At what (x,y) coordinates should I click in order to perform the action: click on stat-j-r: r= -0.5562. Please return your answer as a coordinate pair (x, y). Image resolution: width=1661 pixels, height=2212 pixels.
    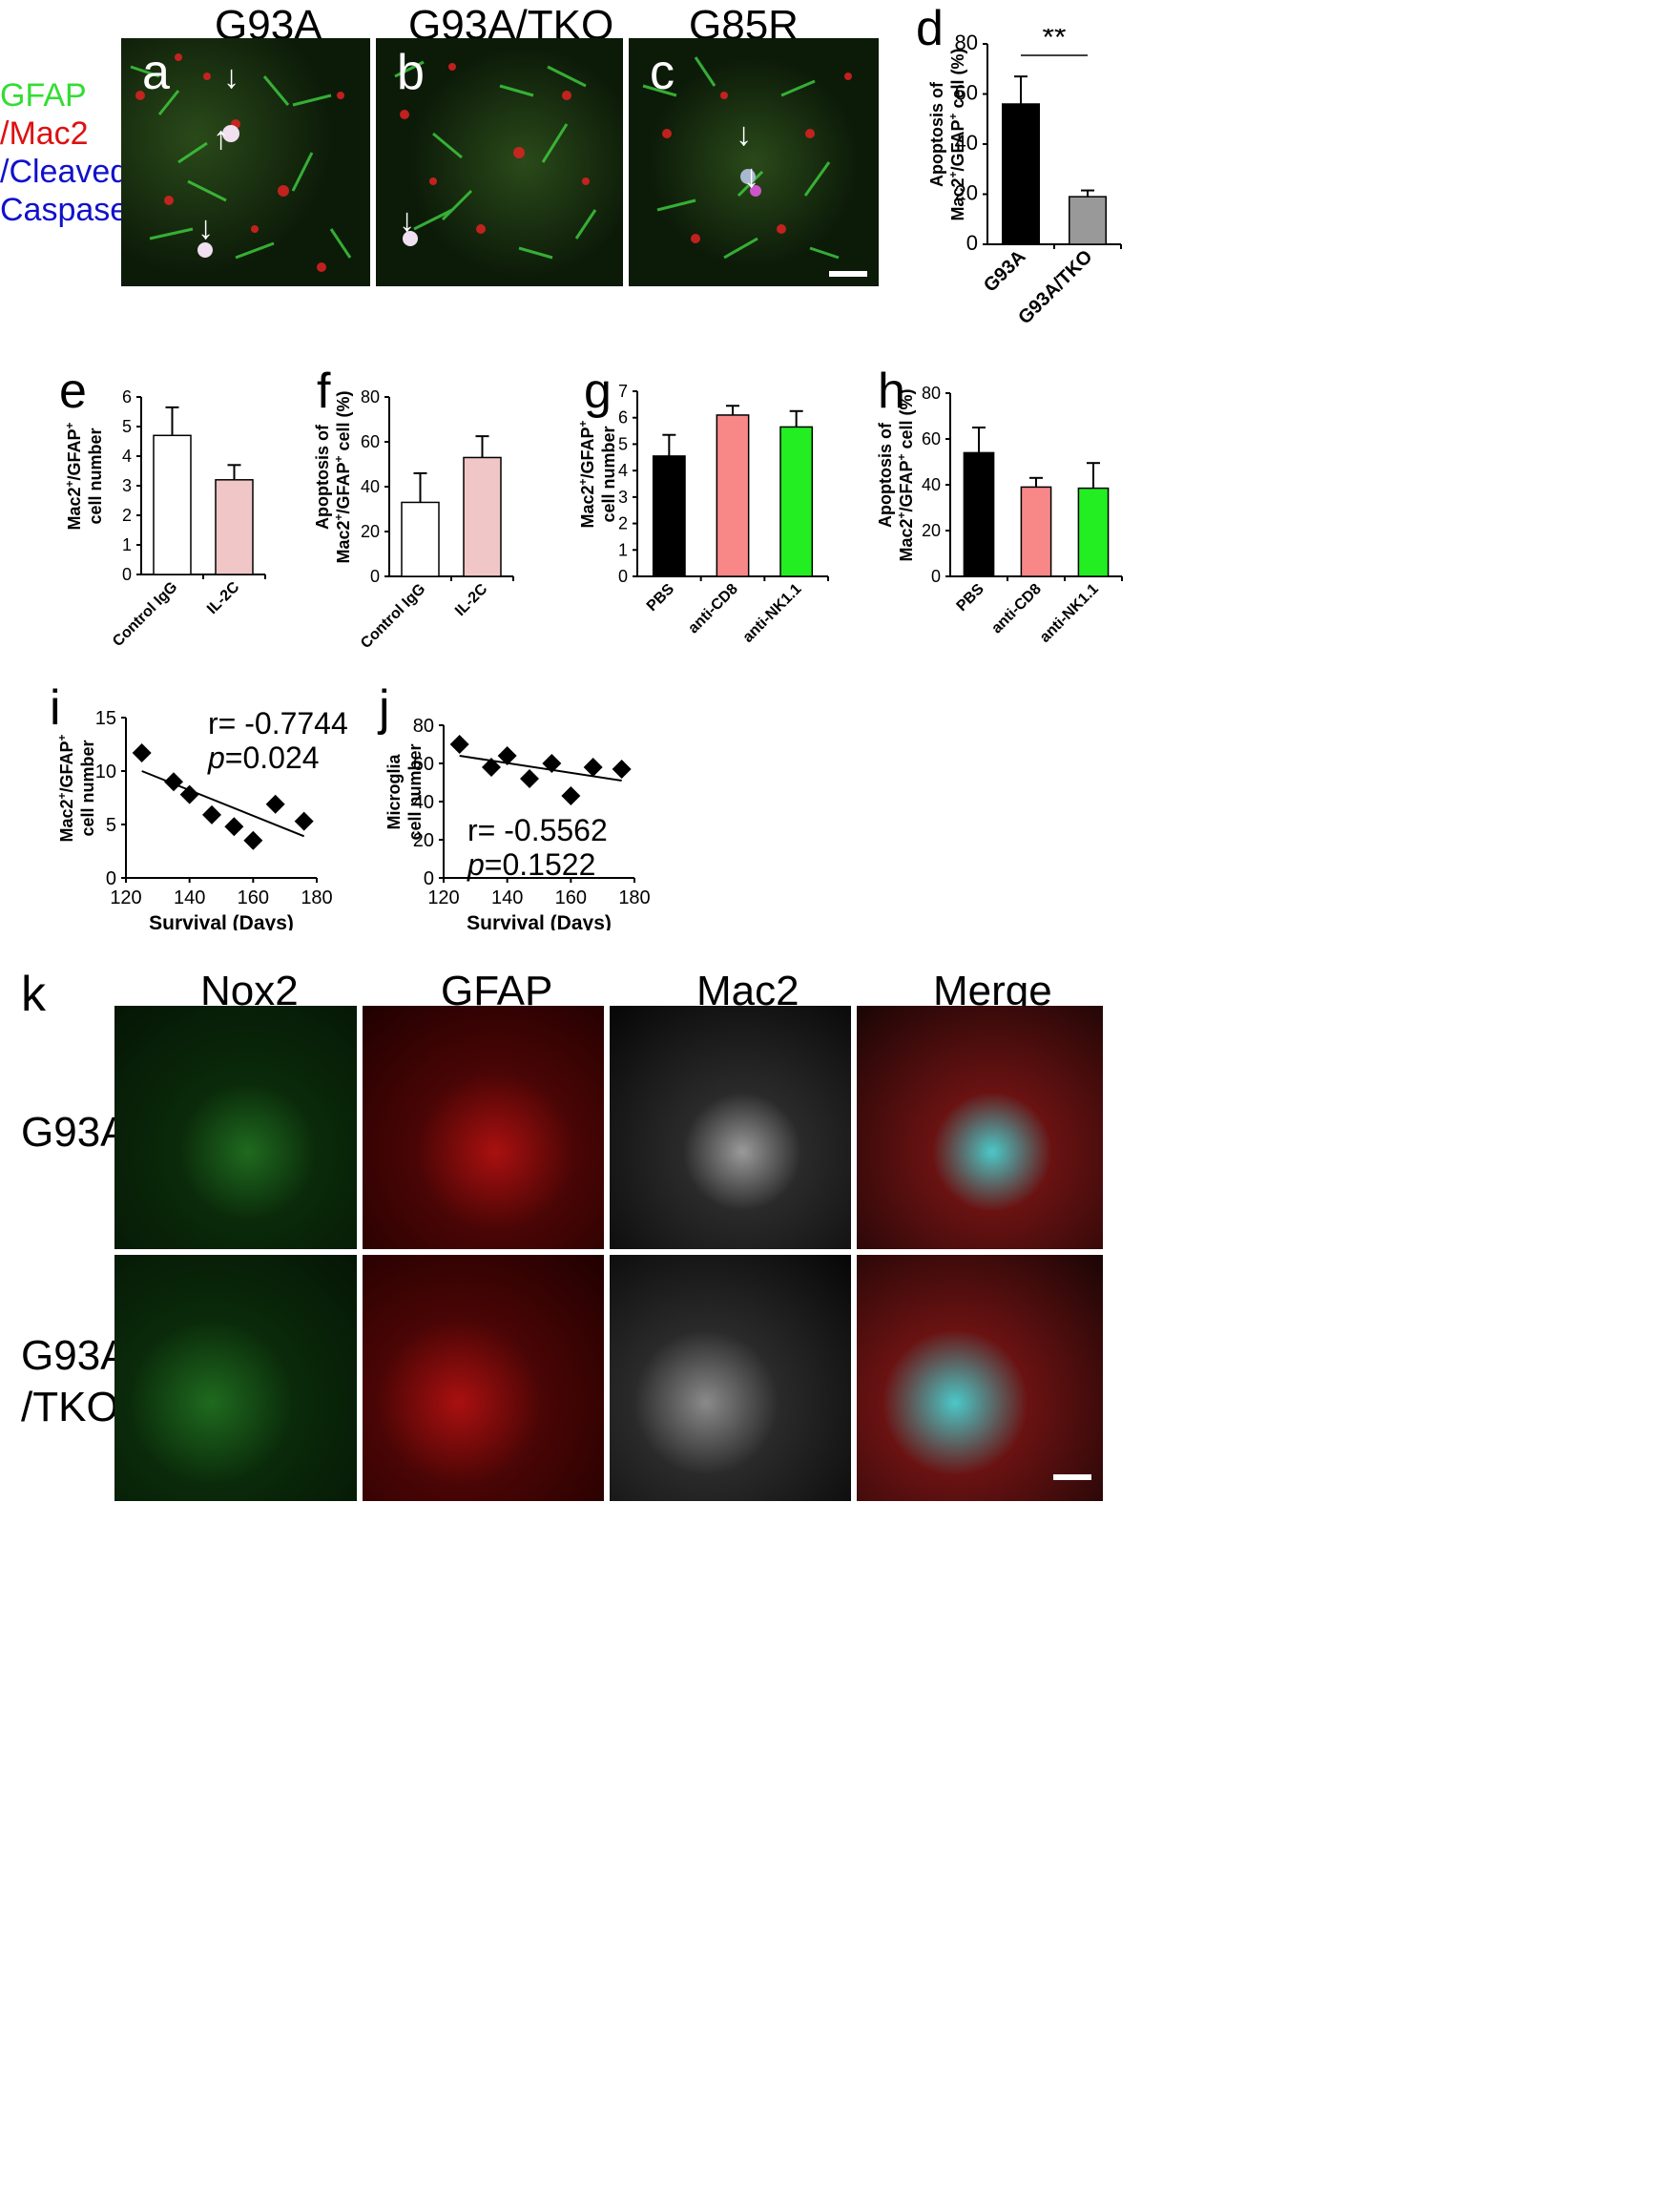
    Looking at the image, I should click on (537, 830).